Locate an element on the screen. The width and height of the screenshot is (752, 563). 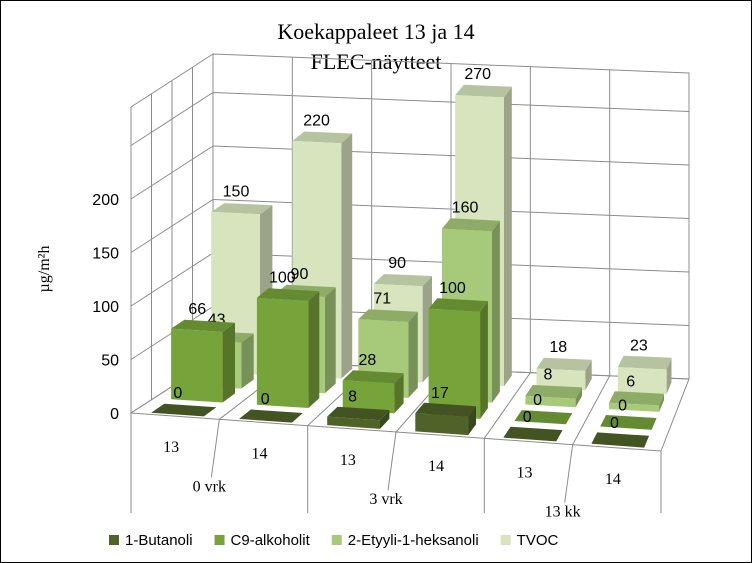
legend-label: 1-Butanoli is located at coordinates (159, 540).